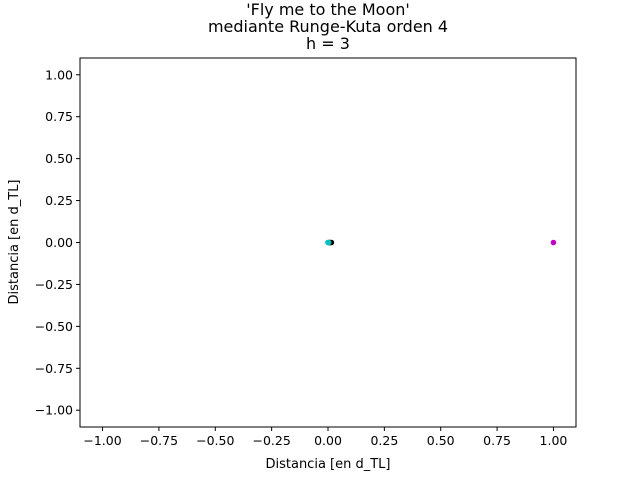  Describe the element at coordinates (54, 284) in the screenshot. I see `y-tick-label: −0.25` at that location.